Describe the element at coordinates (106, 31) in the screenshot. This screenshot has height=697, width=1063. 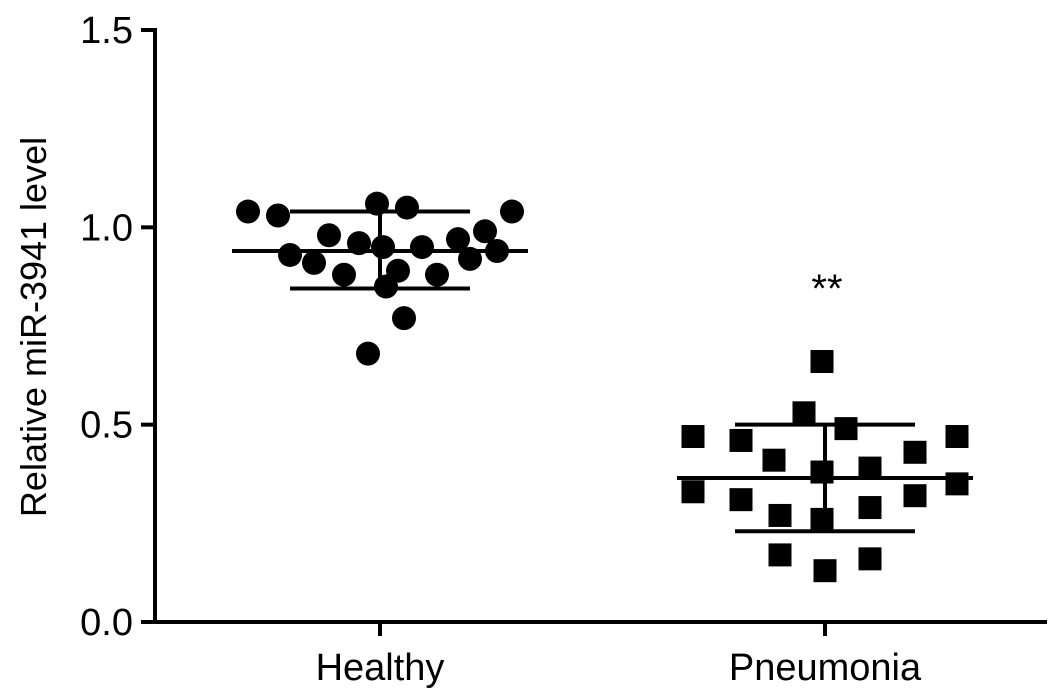
I see `y-tick-label: 1.5` at that location.